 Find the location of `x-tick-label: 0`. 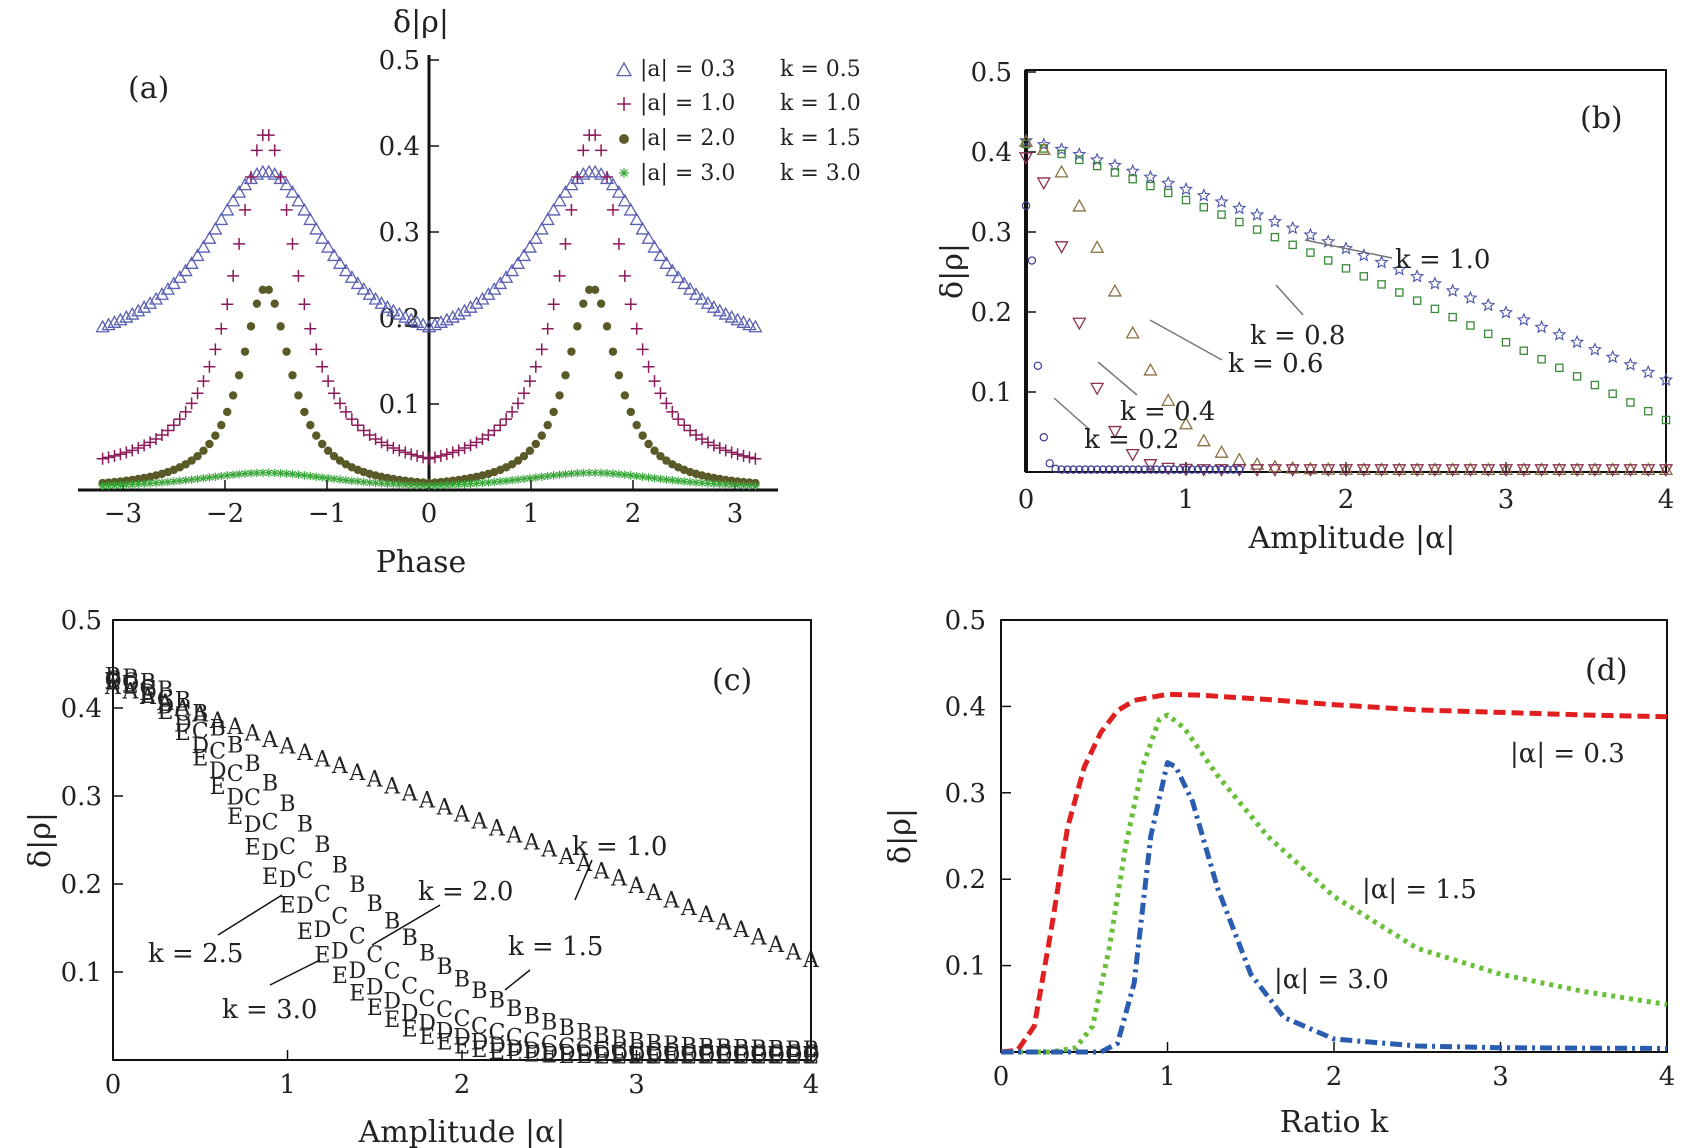

x-tick-label: 0 is located at coordinates (113, 1085).